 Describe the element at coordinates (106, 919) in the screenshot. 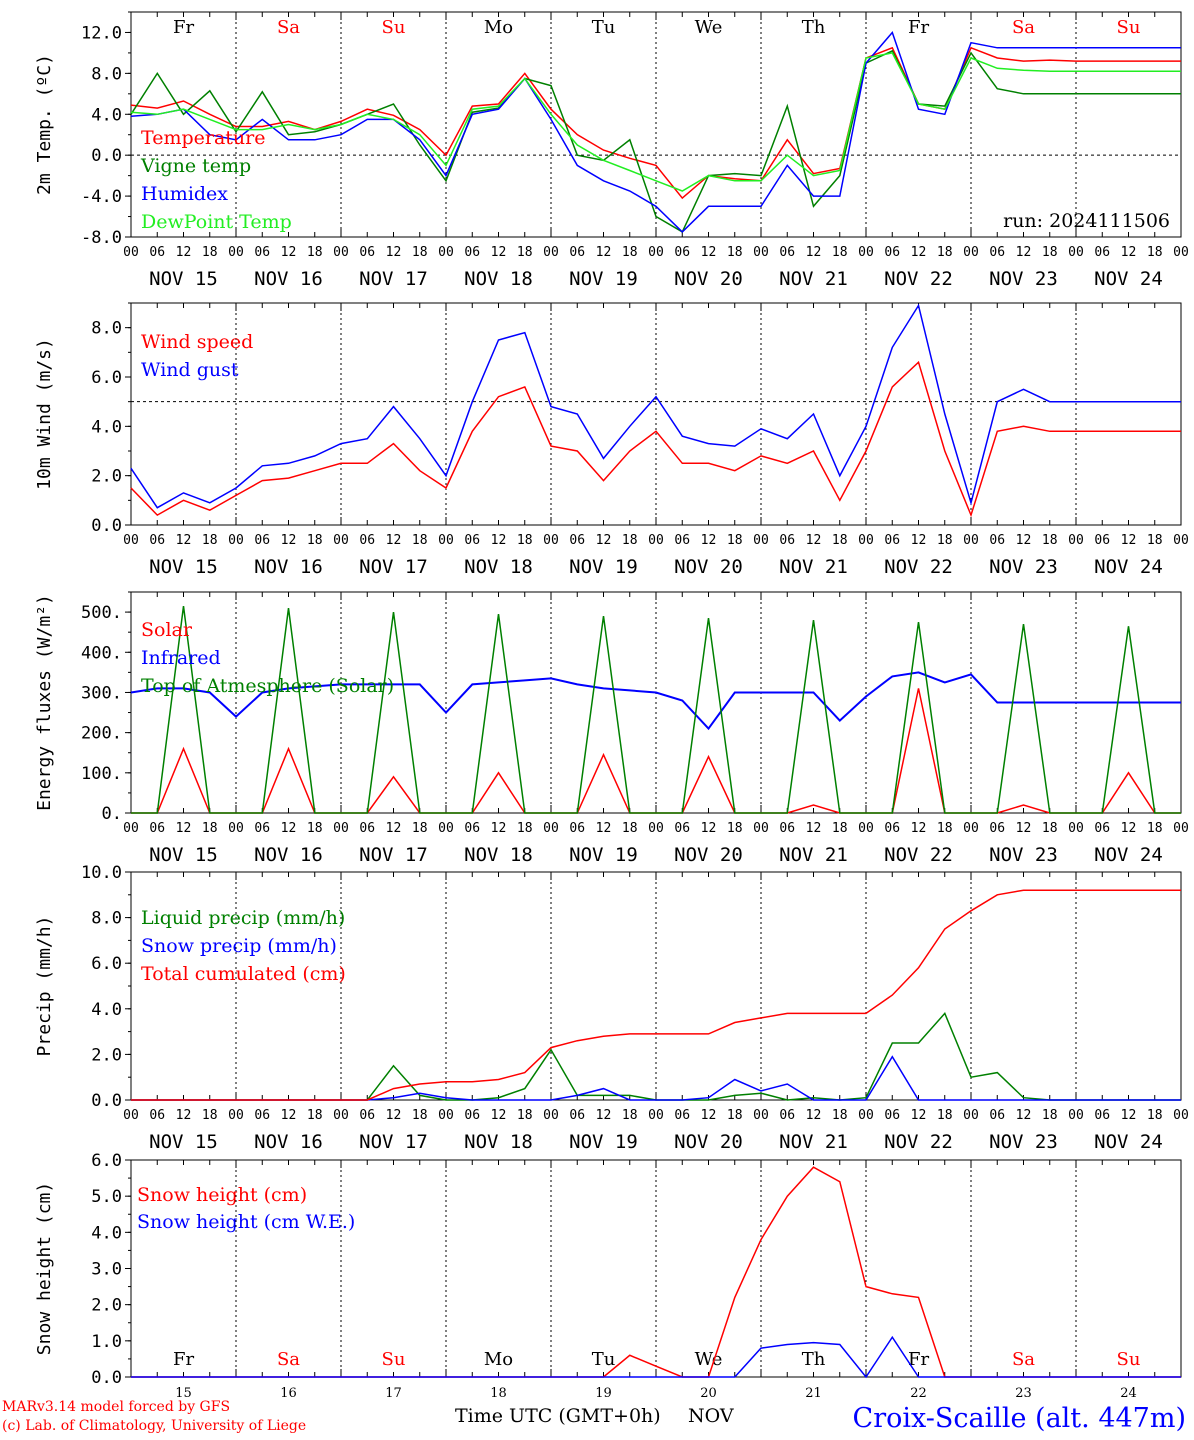

I see `y-tick-label: 8.0` at that location.